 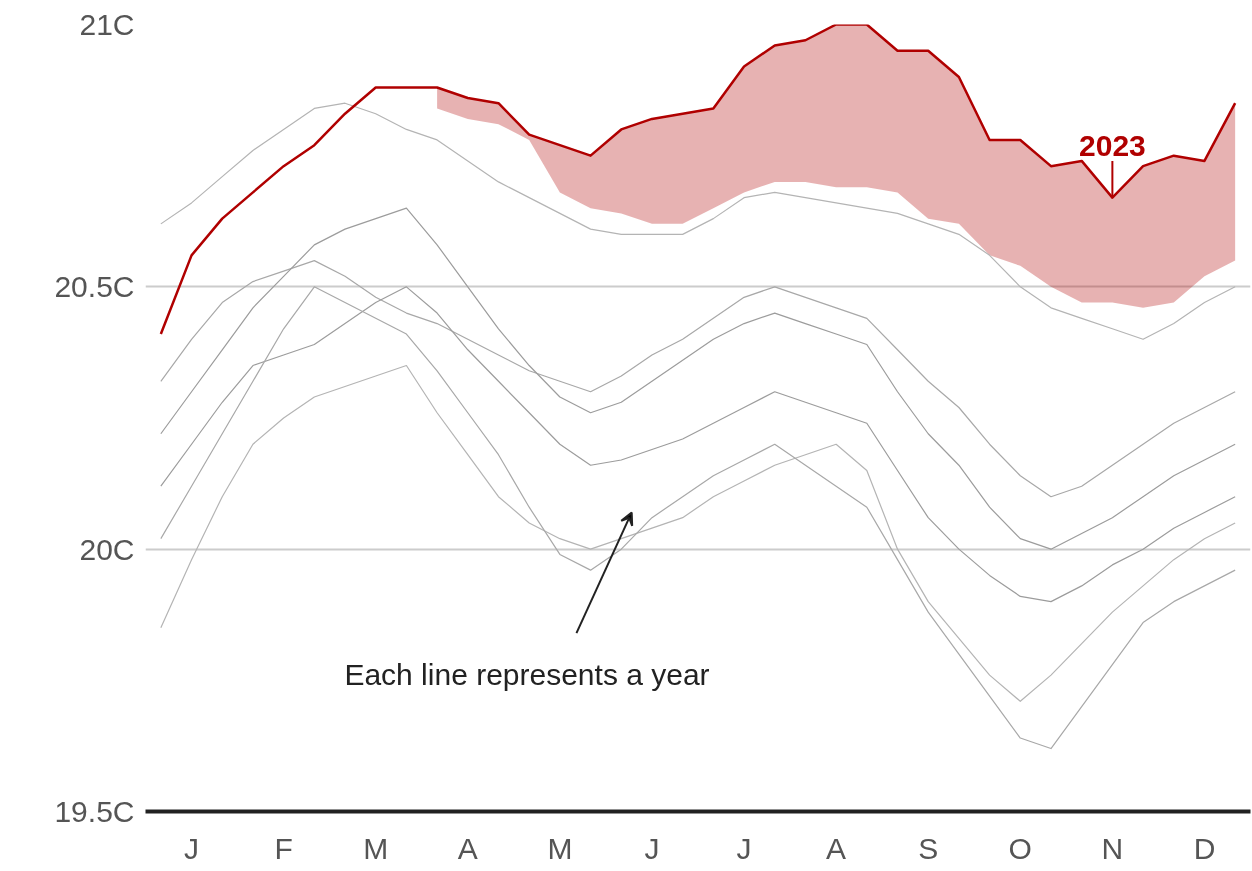 I want to click on y-tick-label: 19.5C, so click(x=94, y=811).